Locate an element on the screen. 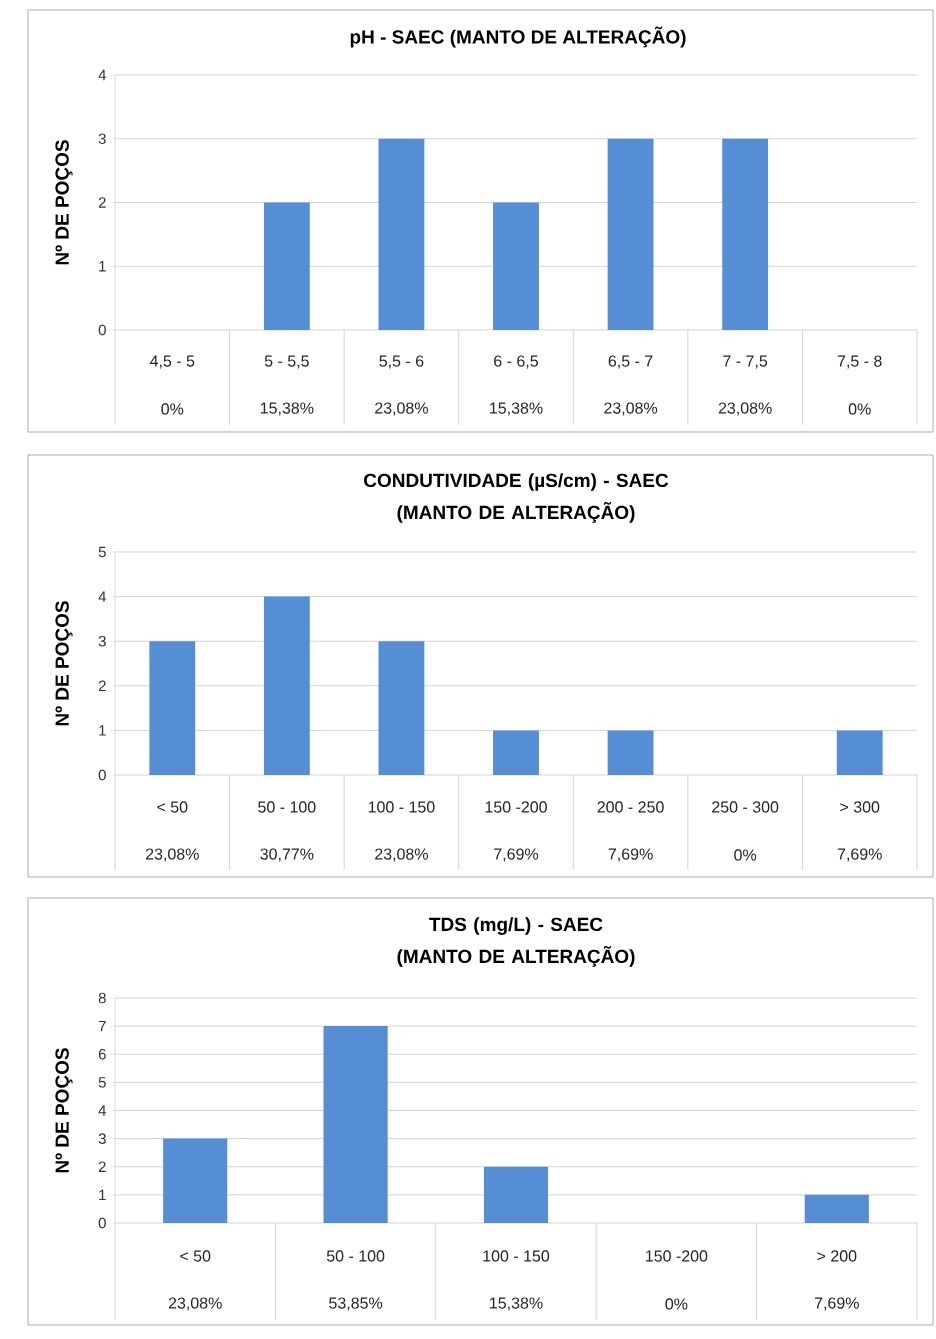 The height and width of the screenshot is (1339, 936). chart-title: TDS (mg/L) - SAEC (MANTO DE ALTERAÇÃO) is located at coordinates (516, 942).